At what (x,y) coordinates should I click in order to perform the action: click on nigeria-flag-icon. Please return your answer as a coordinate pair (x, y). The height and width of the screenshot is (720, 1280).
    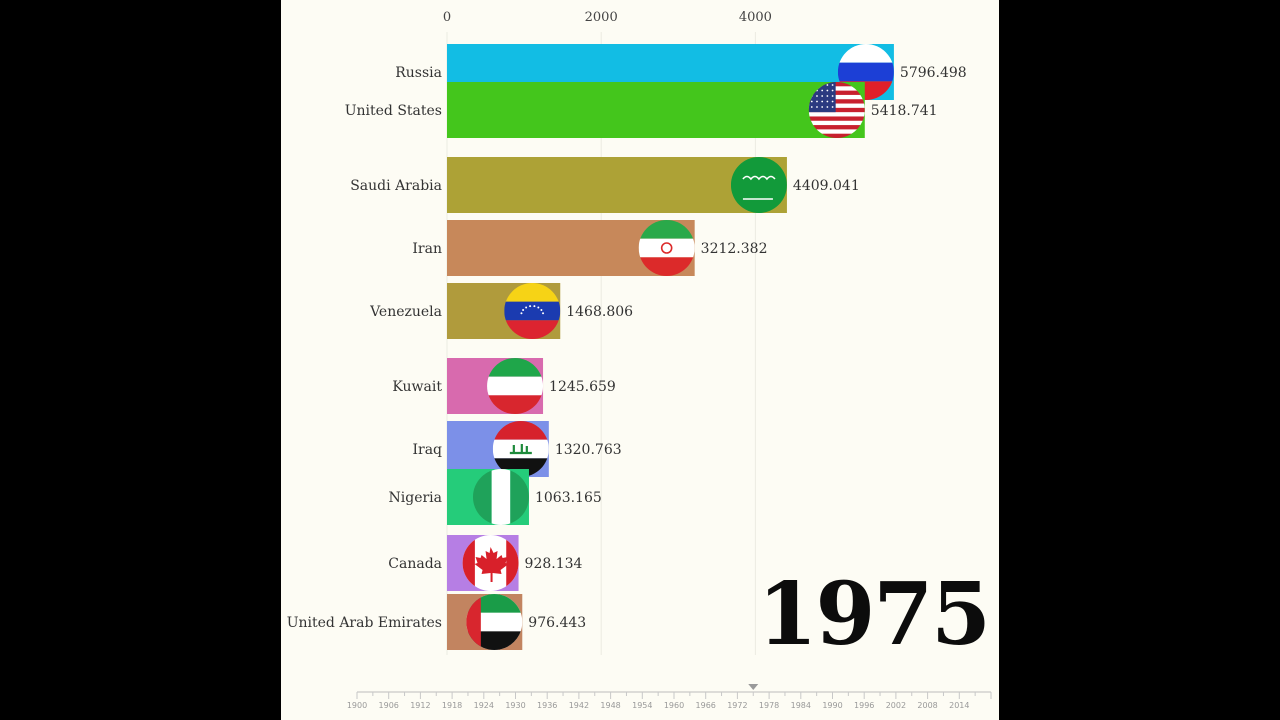
    Looking at the image, I should click on (500, 497).